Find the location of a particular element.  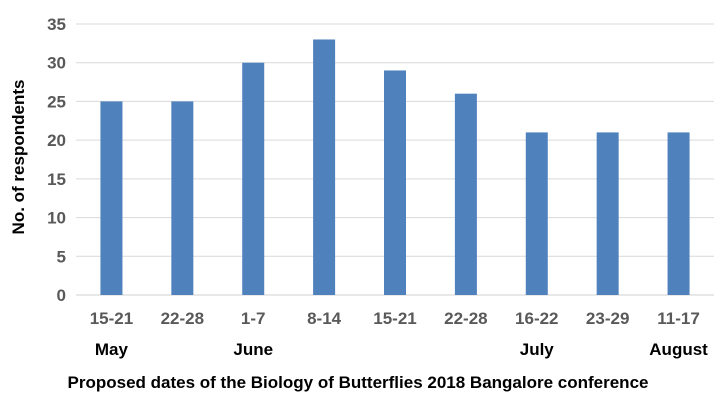

y-tick-label: 30 is located at coordinates (56, 63).